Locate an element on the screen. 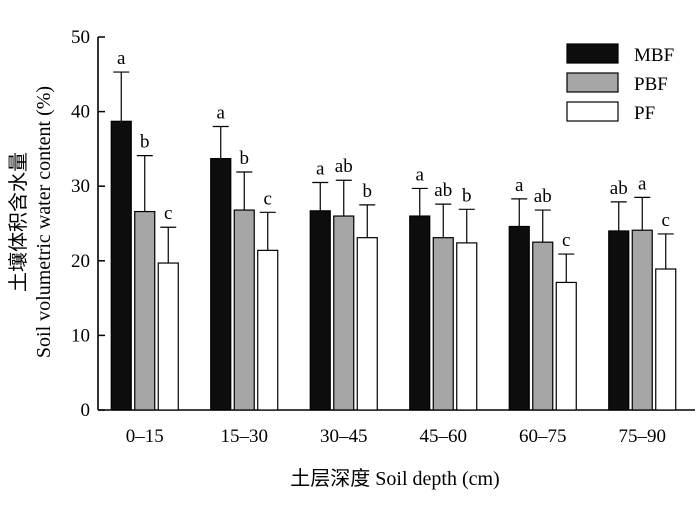 This screenshot has height=515, width=700. y-tick-label: 50 is located at coordinates (80, 37).